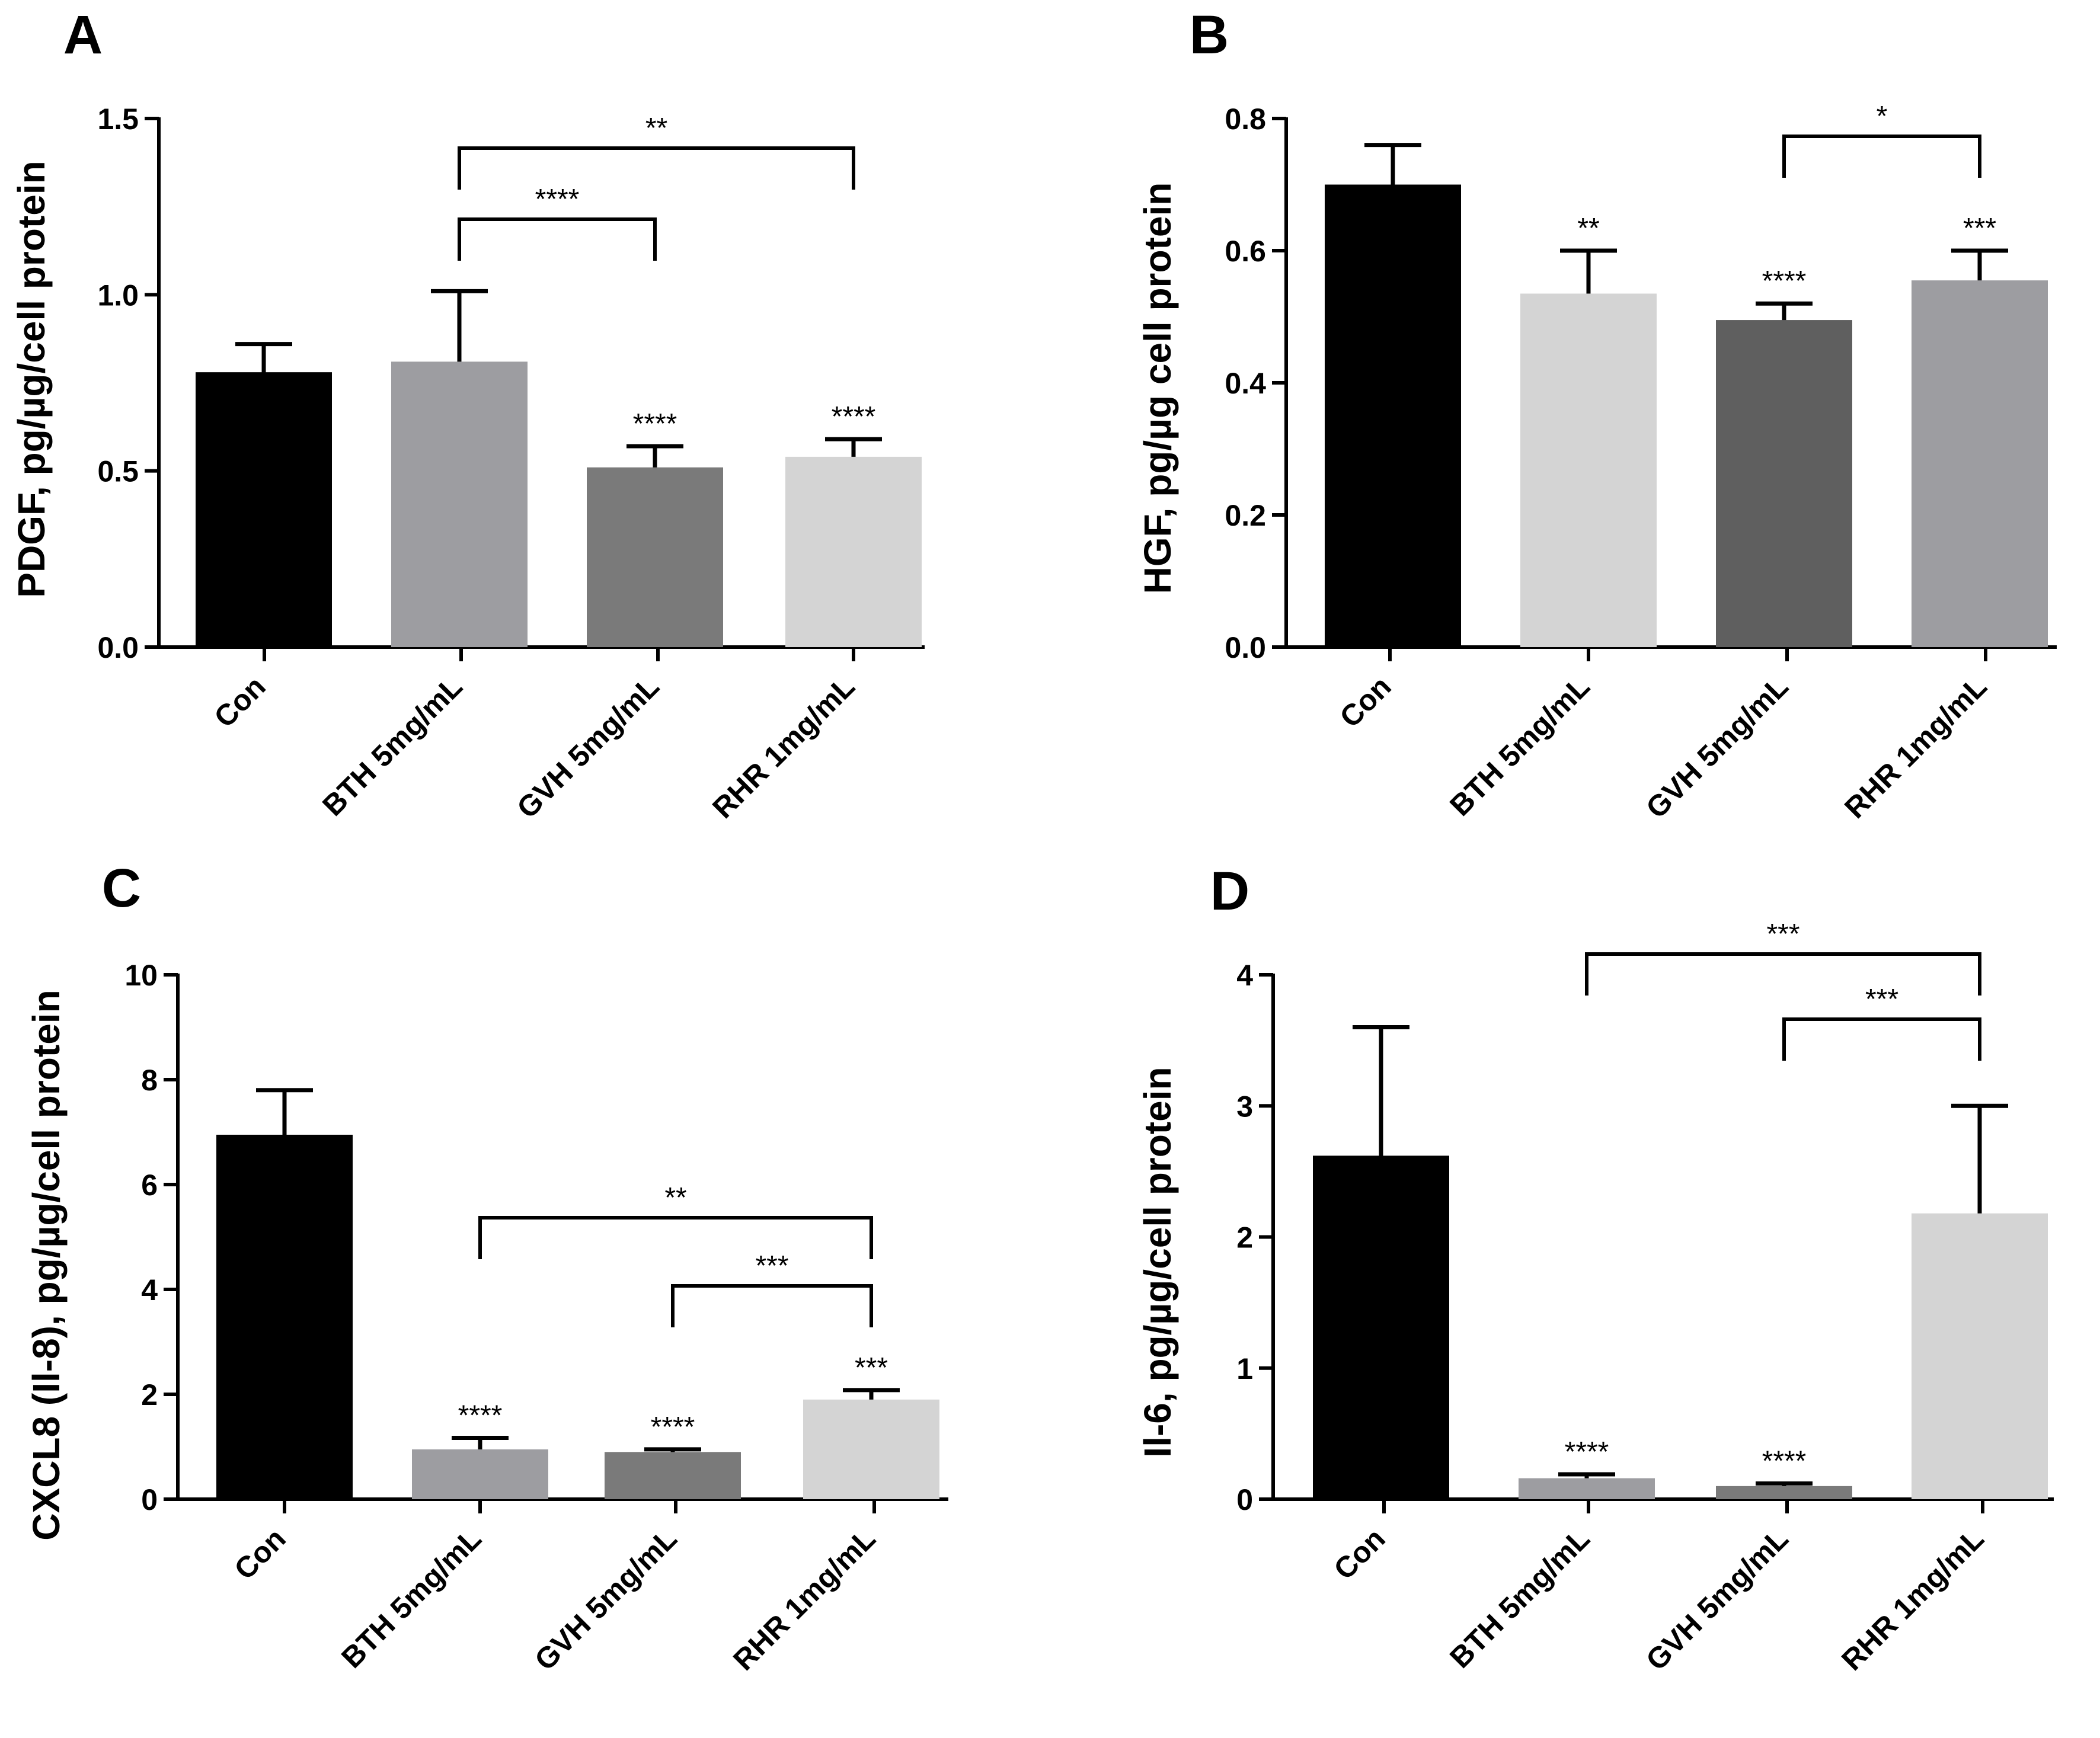 The width and height of the screenshot is (2100, 1738). What do you see at coordinates (1244, 1369) in the screenshot?
I see `y-tick-label: 1` at bounding box center [1244, 1369].